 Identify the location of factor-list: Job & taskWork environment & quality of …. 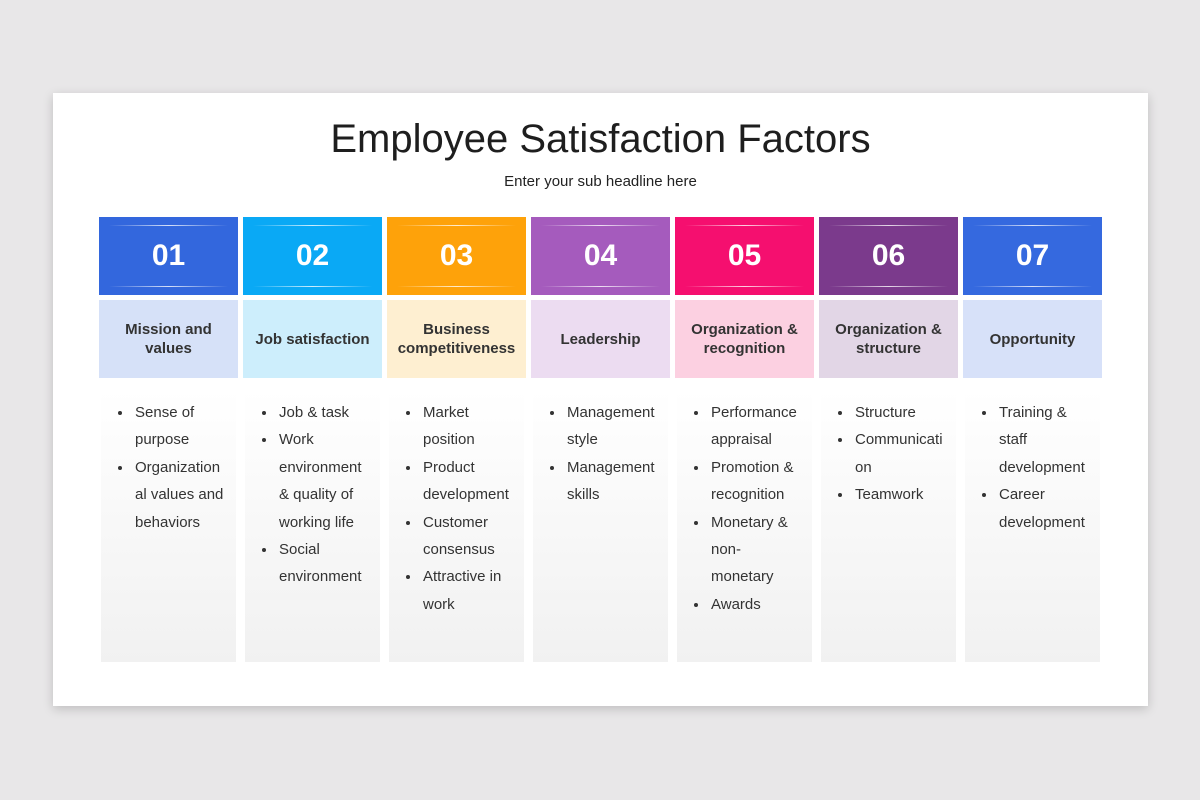
(313, 495).